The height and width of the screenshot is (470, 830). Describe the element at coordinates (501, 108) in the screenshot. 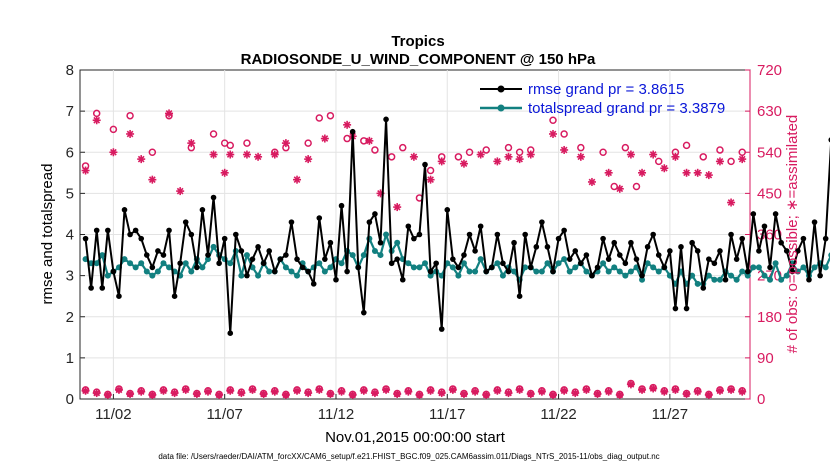

I see `legend-spread-marker` at that location.